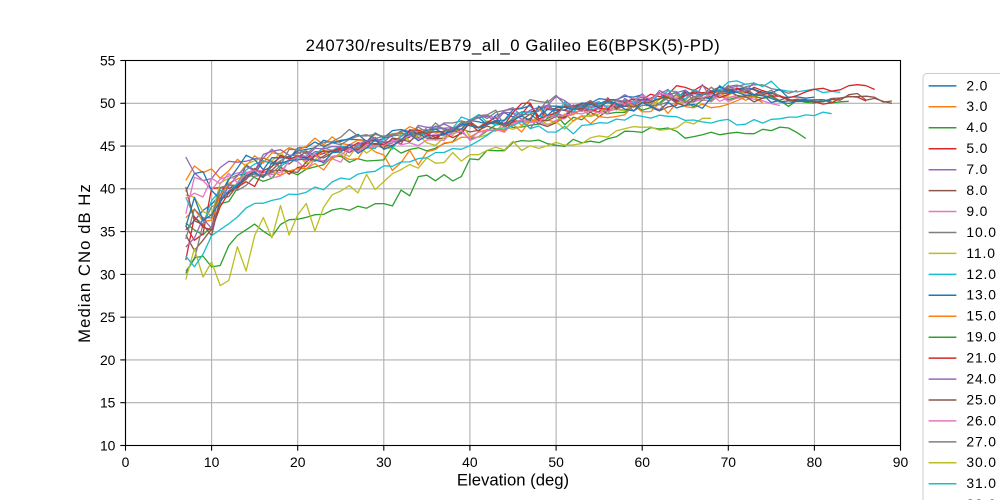  I want to click on svg-text: 60, so click(642, 462).